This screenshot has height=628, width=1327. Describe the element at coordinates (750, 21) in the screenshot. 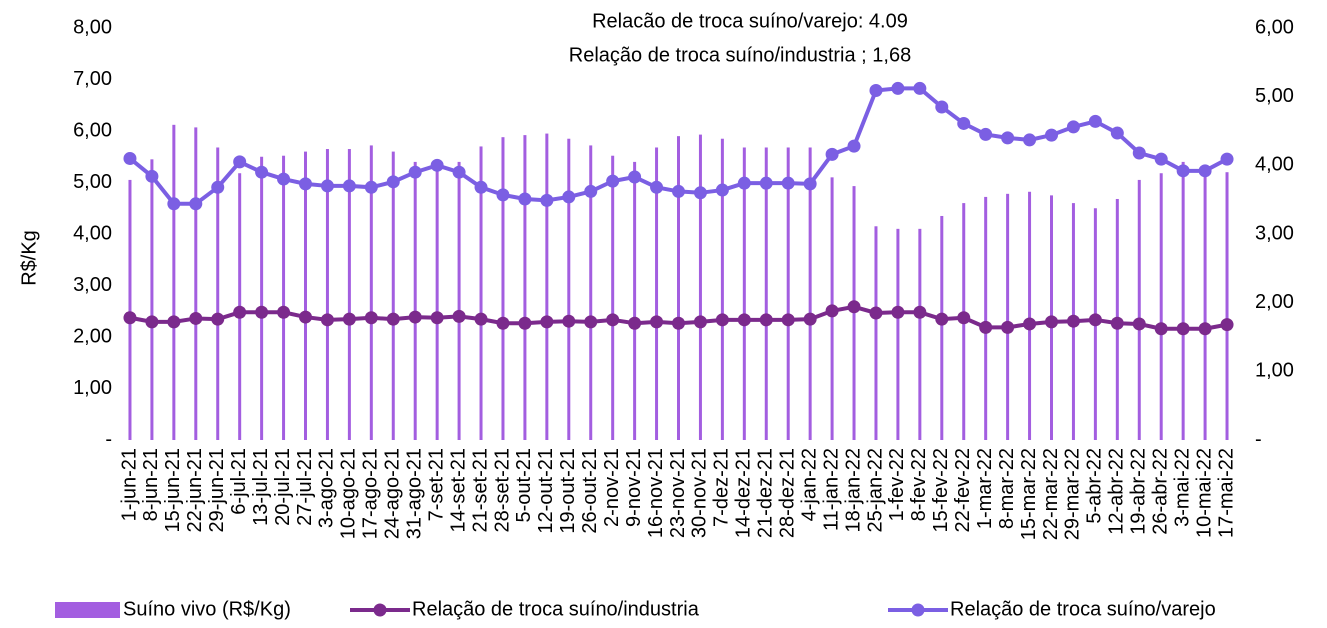

I see `annotation: Relacão de troca suíno/varejo: 4.09` at that location.